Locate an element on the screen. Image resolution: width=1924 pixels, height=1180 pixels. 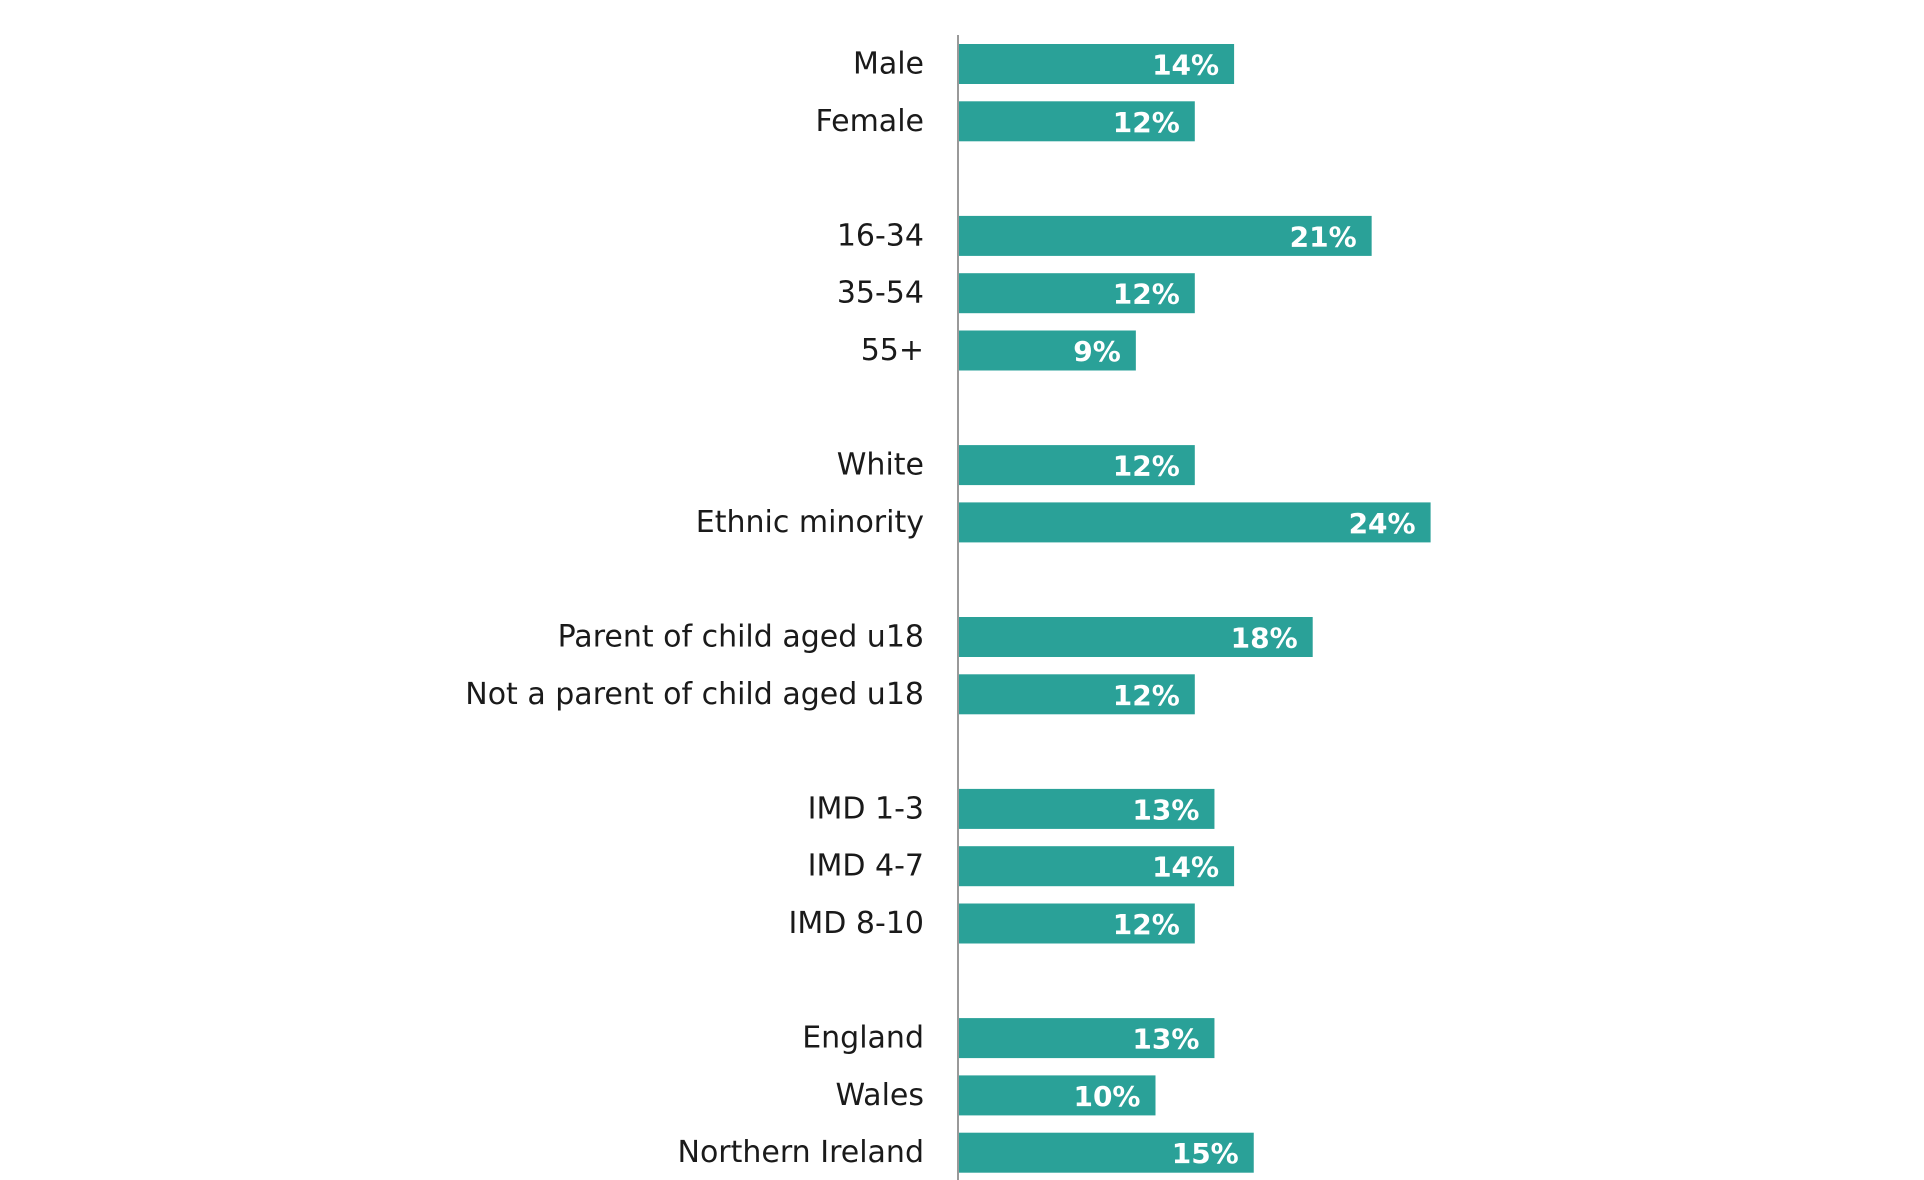
category-label: Parent of child aged u18 is located at coordinates (741, 637).